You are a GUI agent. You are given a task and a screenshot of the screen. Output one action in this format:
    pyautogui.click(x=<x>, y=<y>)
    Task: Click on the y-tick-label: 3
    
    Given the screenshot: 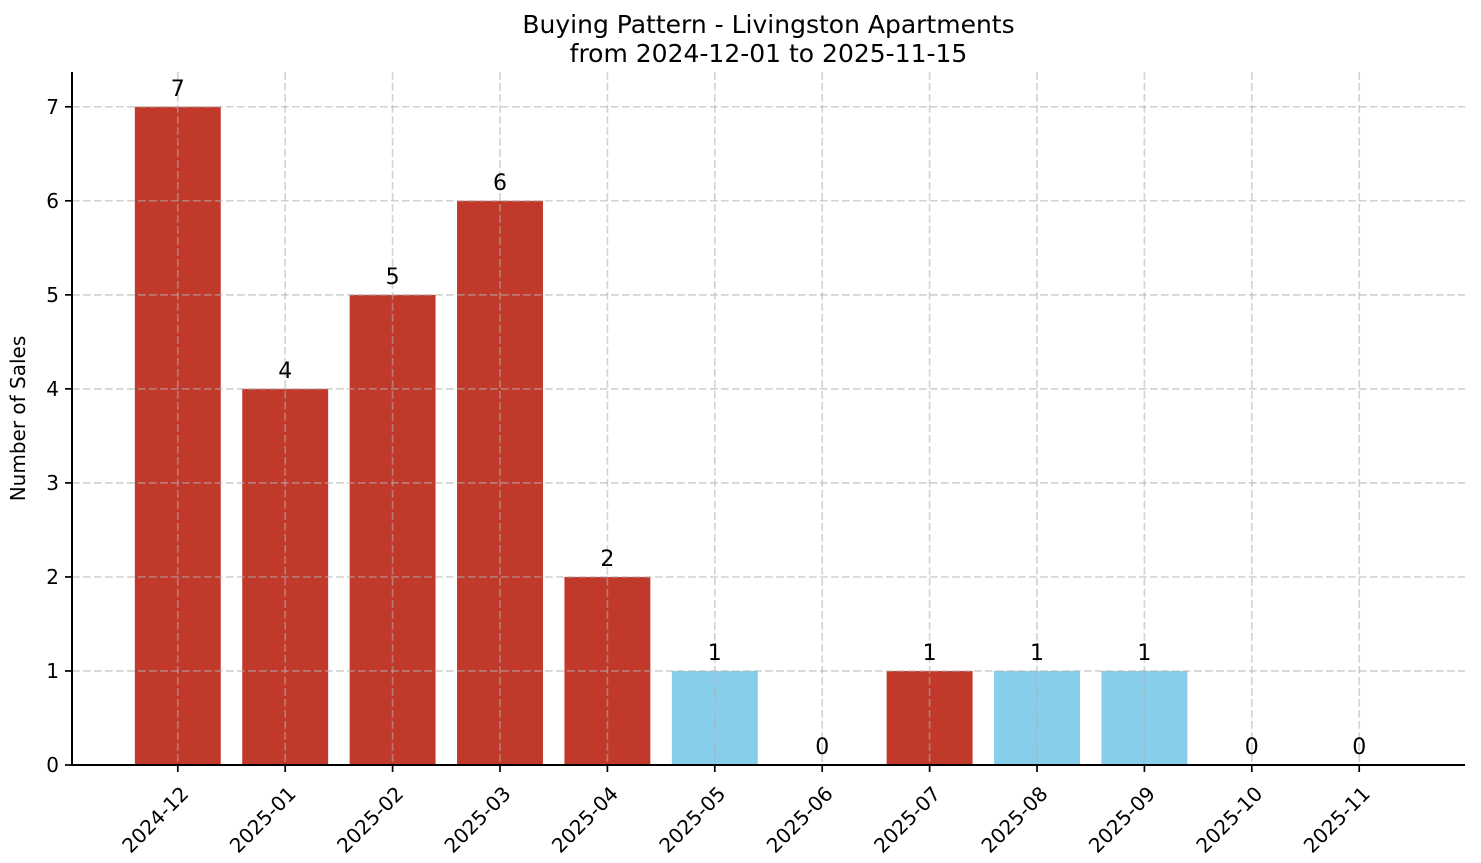 What is the action you would take?
    pyautogui.click(x=52, y=483)
    